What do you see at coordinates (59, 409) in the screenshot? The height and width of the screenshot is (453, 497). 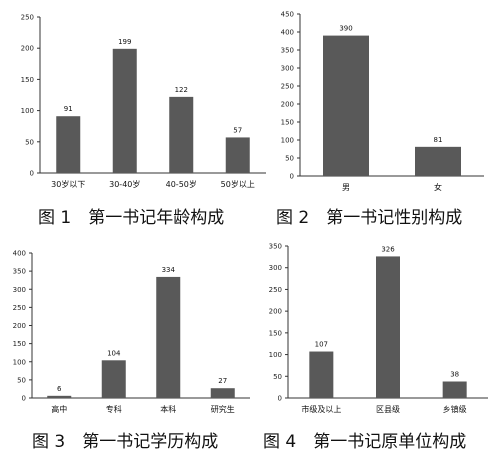 I see `category-label: 高中` at bounding box center [59, 409].